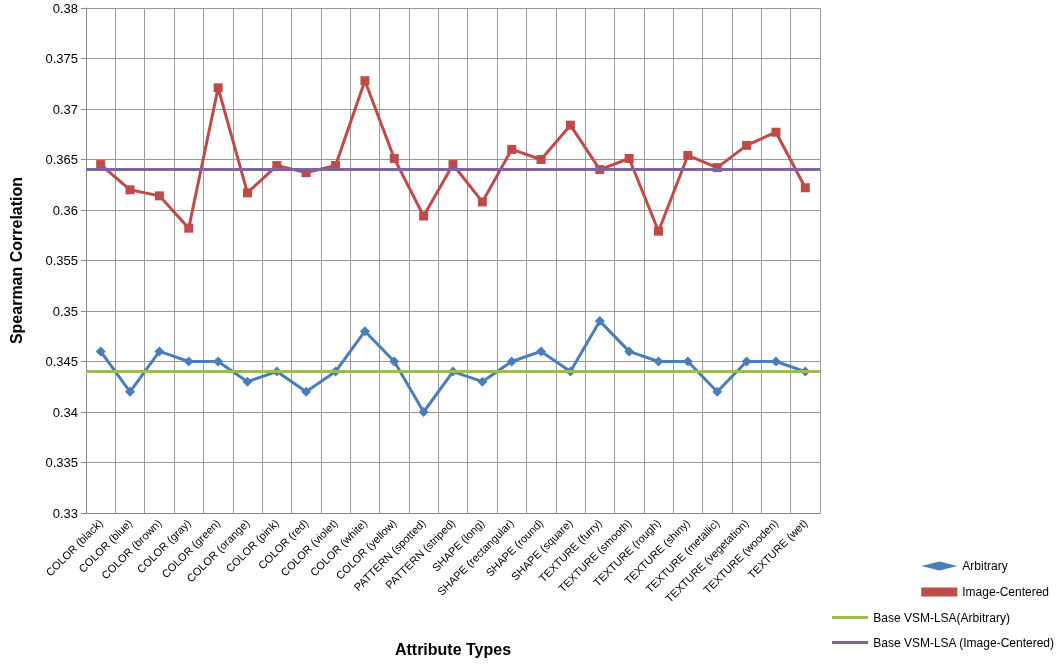  What do you see at coordinates (1006, 592) in the screenshot?
I see `legend-label: Image-Centered` at bounding box center [1006, 592].